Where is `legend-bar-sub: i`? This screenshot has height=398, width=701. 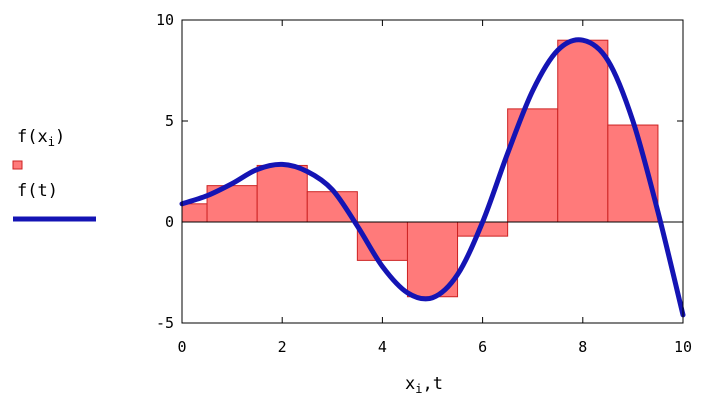
legend-bar-sub: i is located at coordinates (51, 142).